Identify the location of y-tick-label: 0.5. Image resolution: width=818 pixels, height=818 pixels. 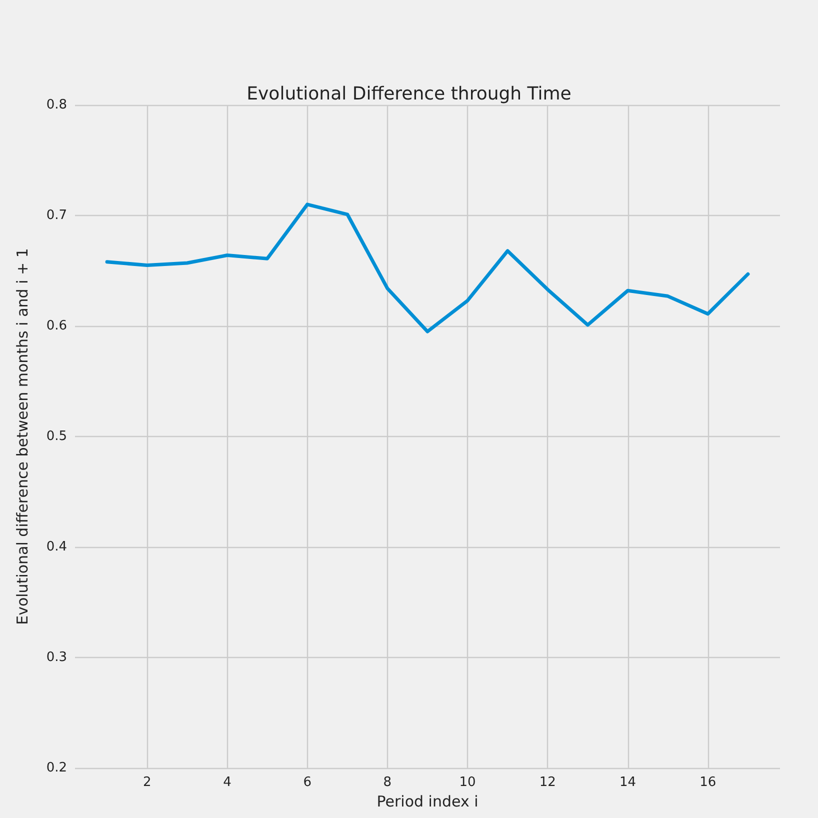
(56, 436).